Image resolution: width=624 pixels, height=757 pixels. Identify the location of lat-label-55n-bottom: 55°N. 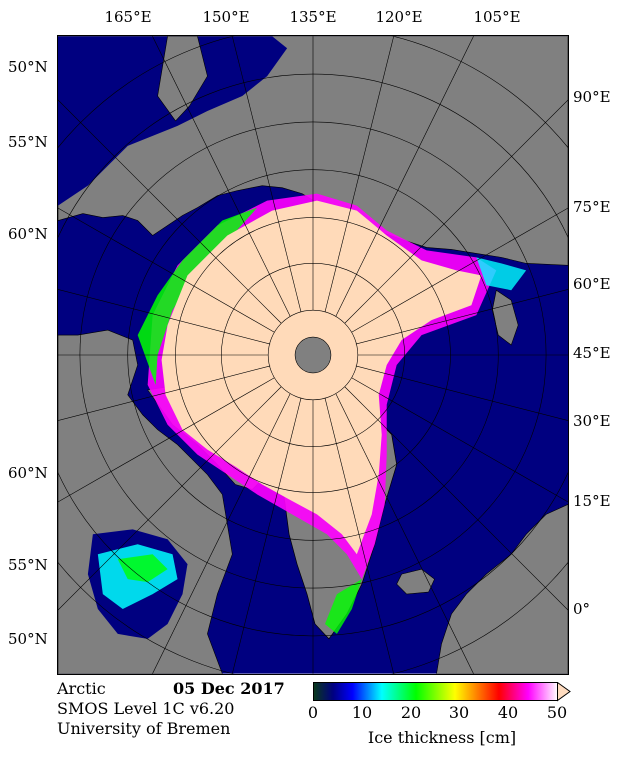
(28, 565).